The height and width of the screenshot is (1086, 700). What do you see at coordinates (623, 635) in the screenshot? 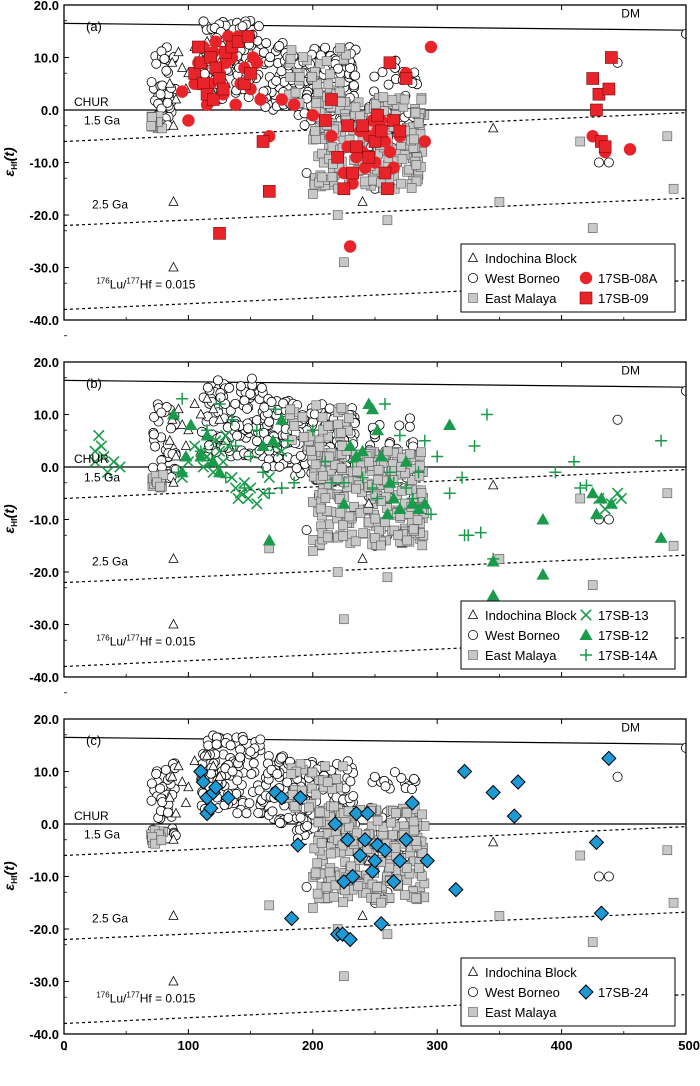
I see `legend-label: 17SB-12` at bounding box center [623, 635].